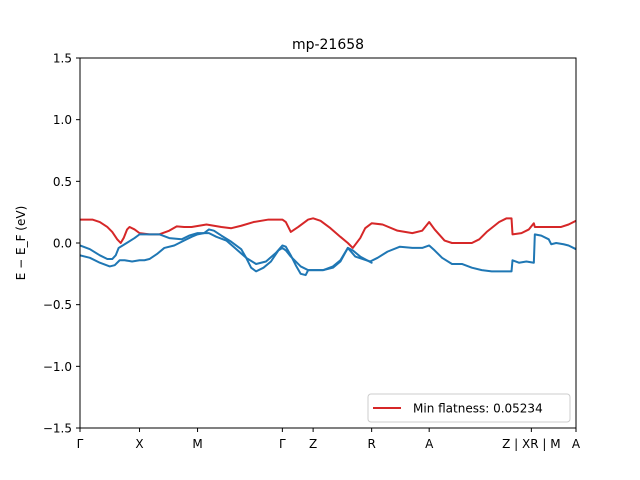 This screenshot has width=640, height=480. What do you see at coordinates (313, 444) in the screenshot?
I see `x-tick-label: Z` at bounding box center [313, 444].